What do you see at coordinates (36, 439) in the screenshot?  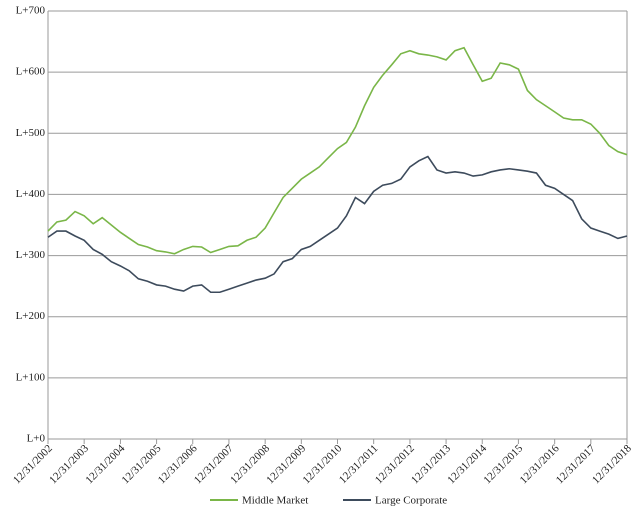 I see `y-tick-label: L+0` at bounding box center [36, 439].